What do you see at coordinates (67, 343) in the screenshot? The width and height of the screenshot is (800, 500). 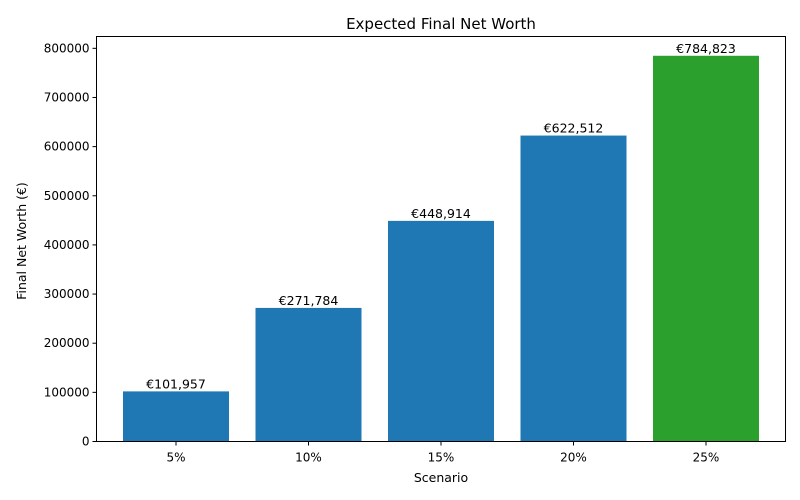 I see `y-tick-label: 200000` at bounding box center [67, 343].